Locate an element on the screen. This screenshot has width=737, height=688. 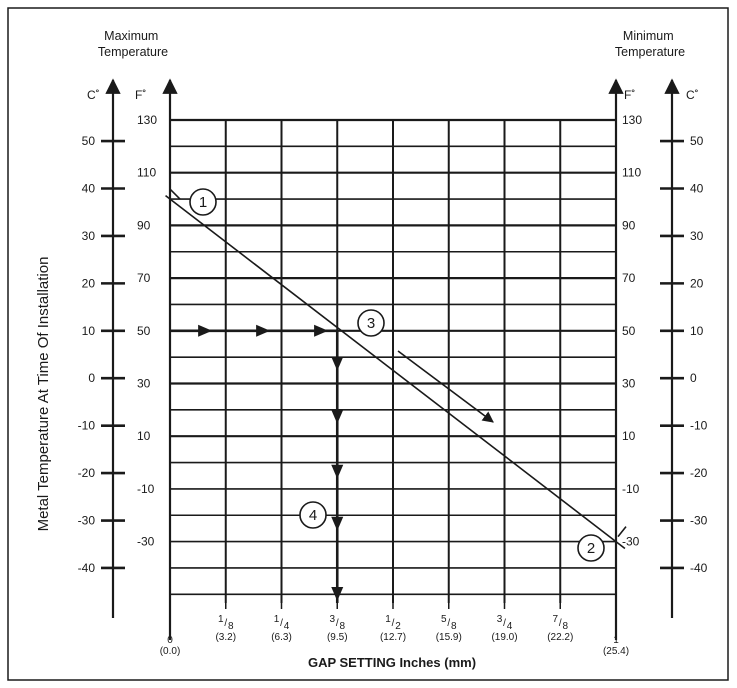
c-tick-label-left: 0 is located at coordinates (91, 378).